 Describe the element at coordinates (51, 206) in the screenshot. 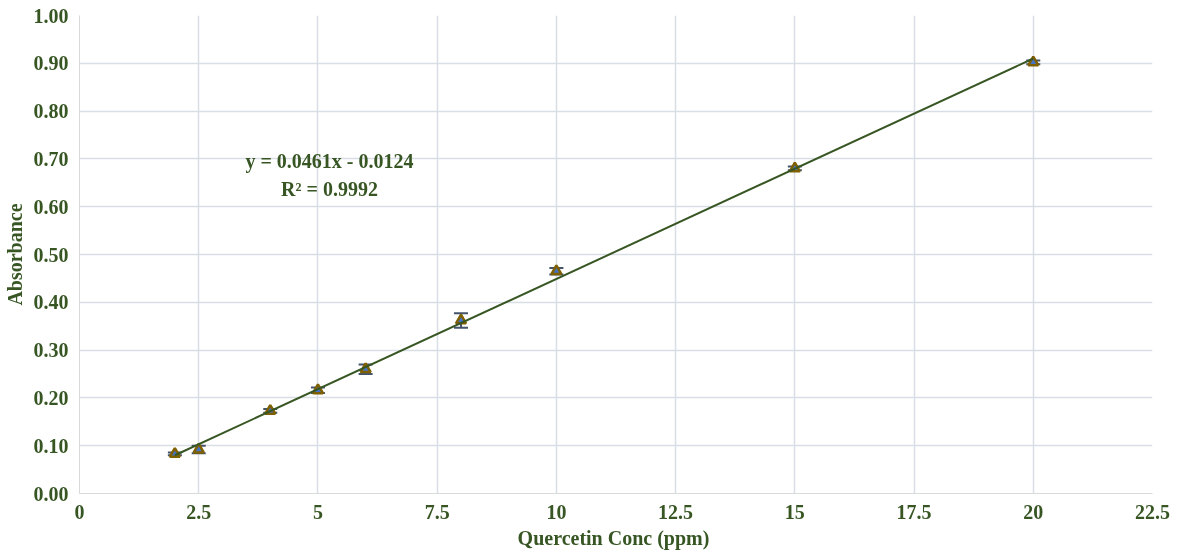

I see `y-tick-label: 0.60` at that location.